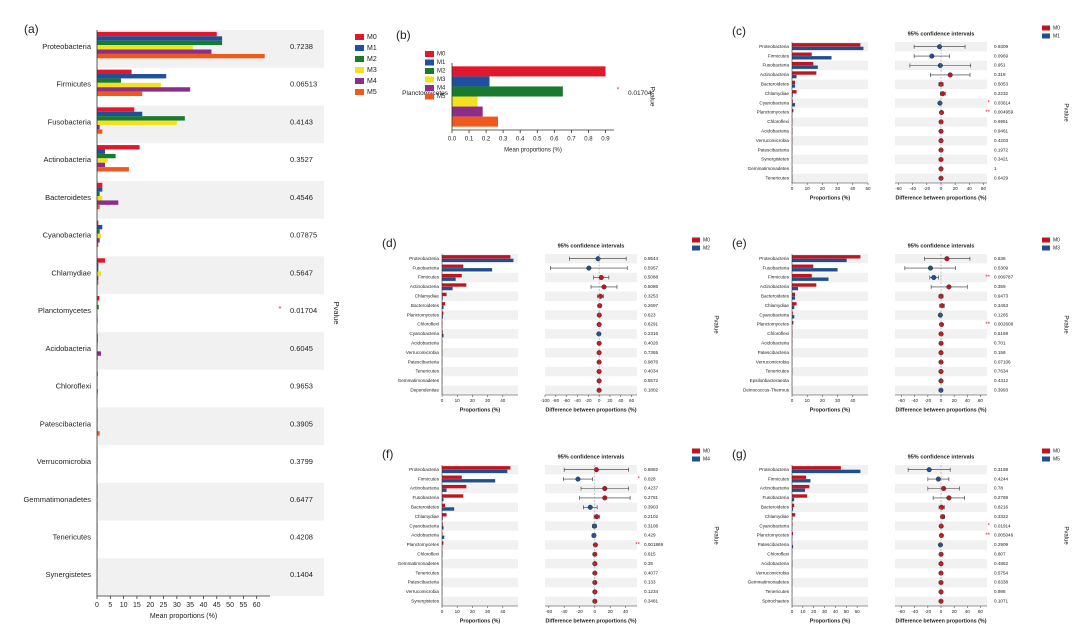 The height and width of the screenshot is (631, 1080). I want to click on p-value: 0.028, so click(650, 478).